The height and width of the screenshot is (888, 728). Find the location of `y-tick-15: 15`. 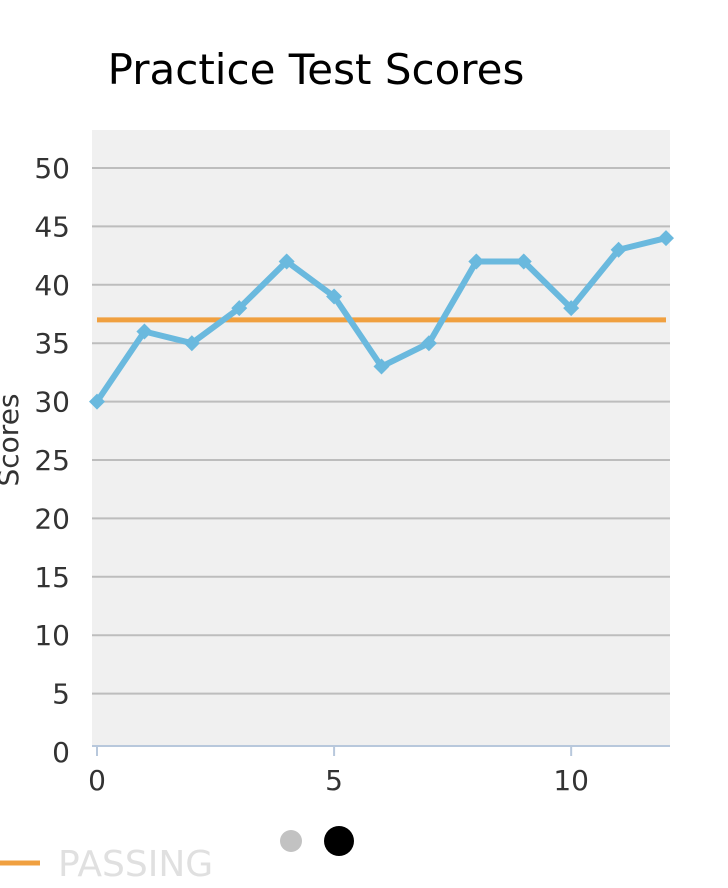

y-tick-15: 15 is located at coordinates (52, 577).